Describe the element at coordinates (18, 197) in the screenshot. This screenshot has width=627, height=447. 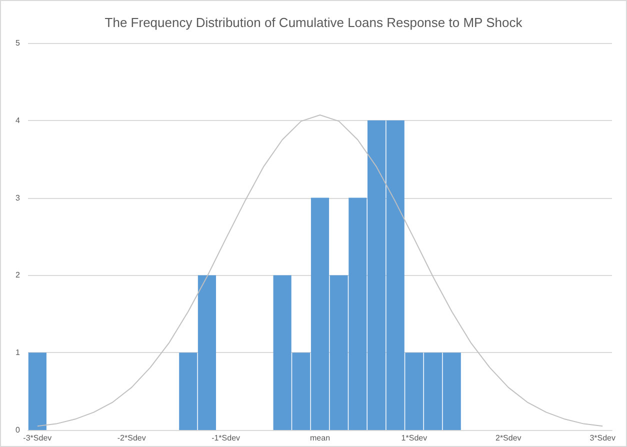
I see `y-tick-label: 3` at that location.